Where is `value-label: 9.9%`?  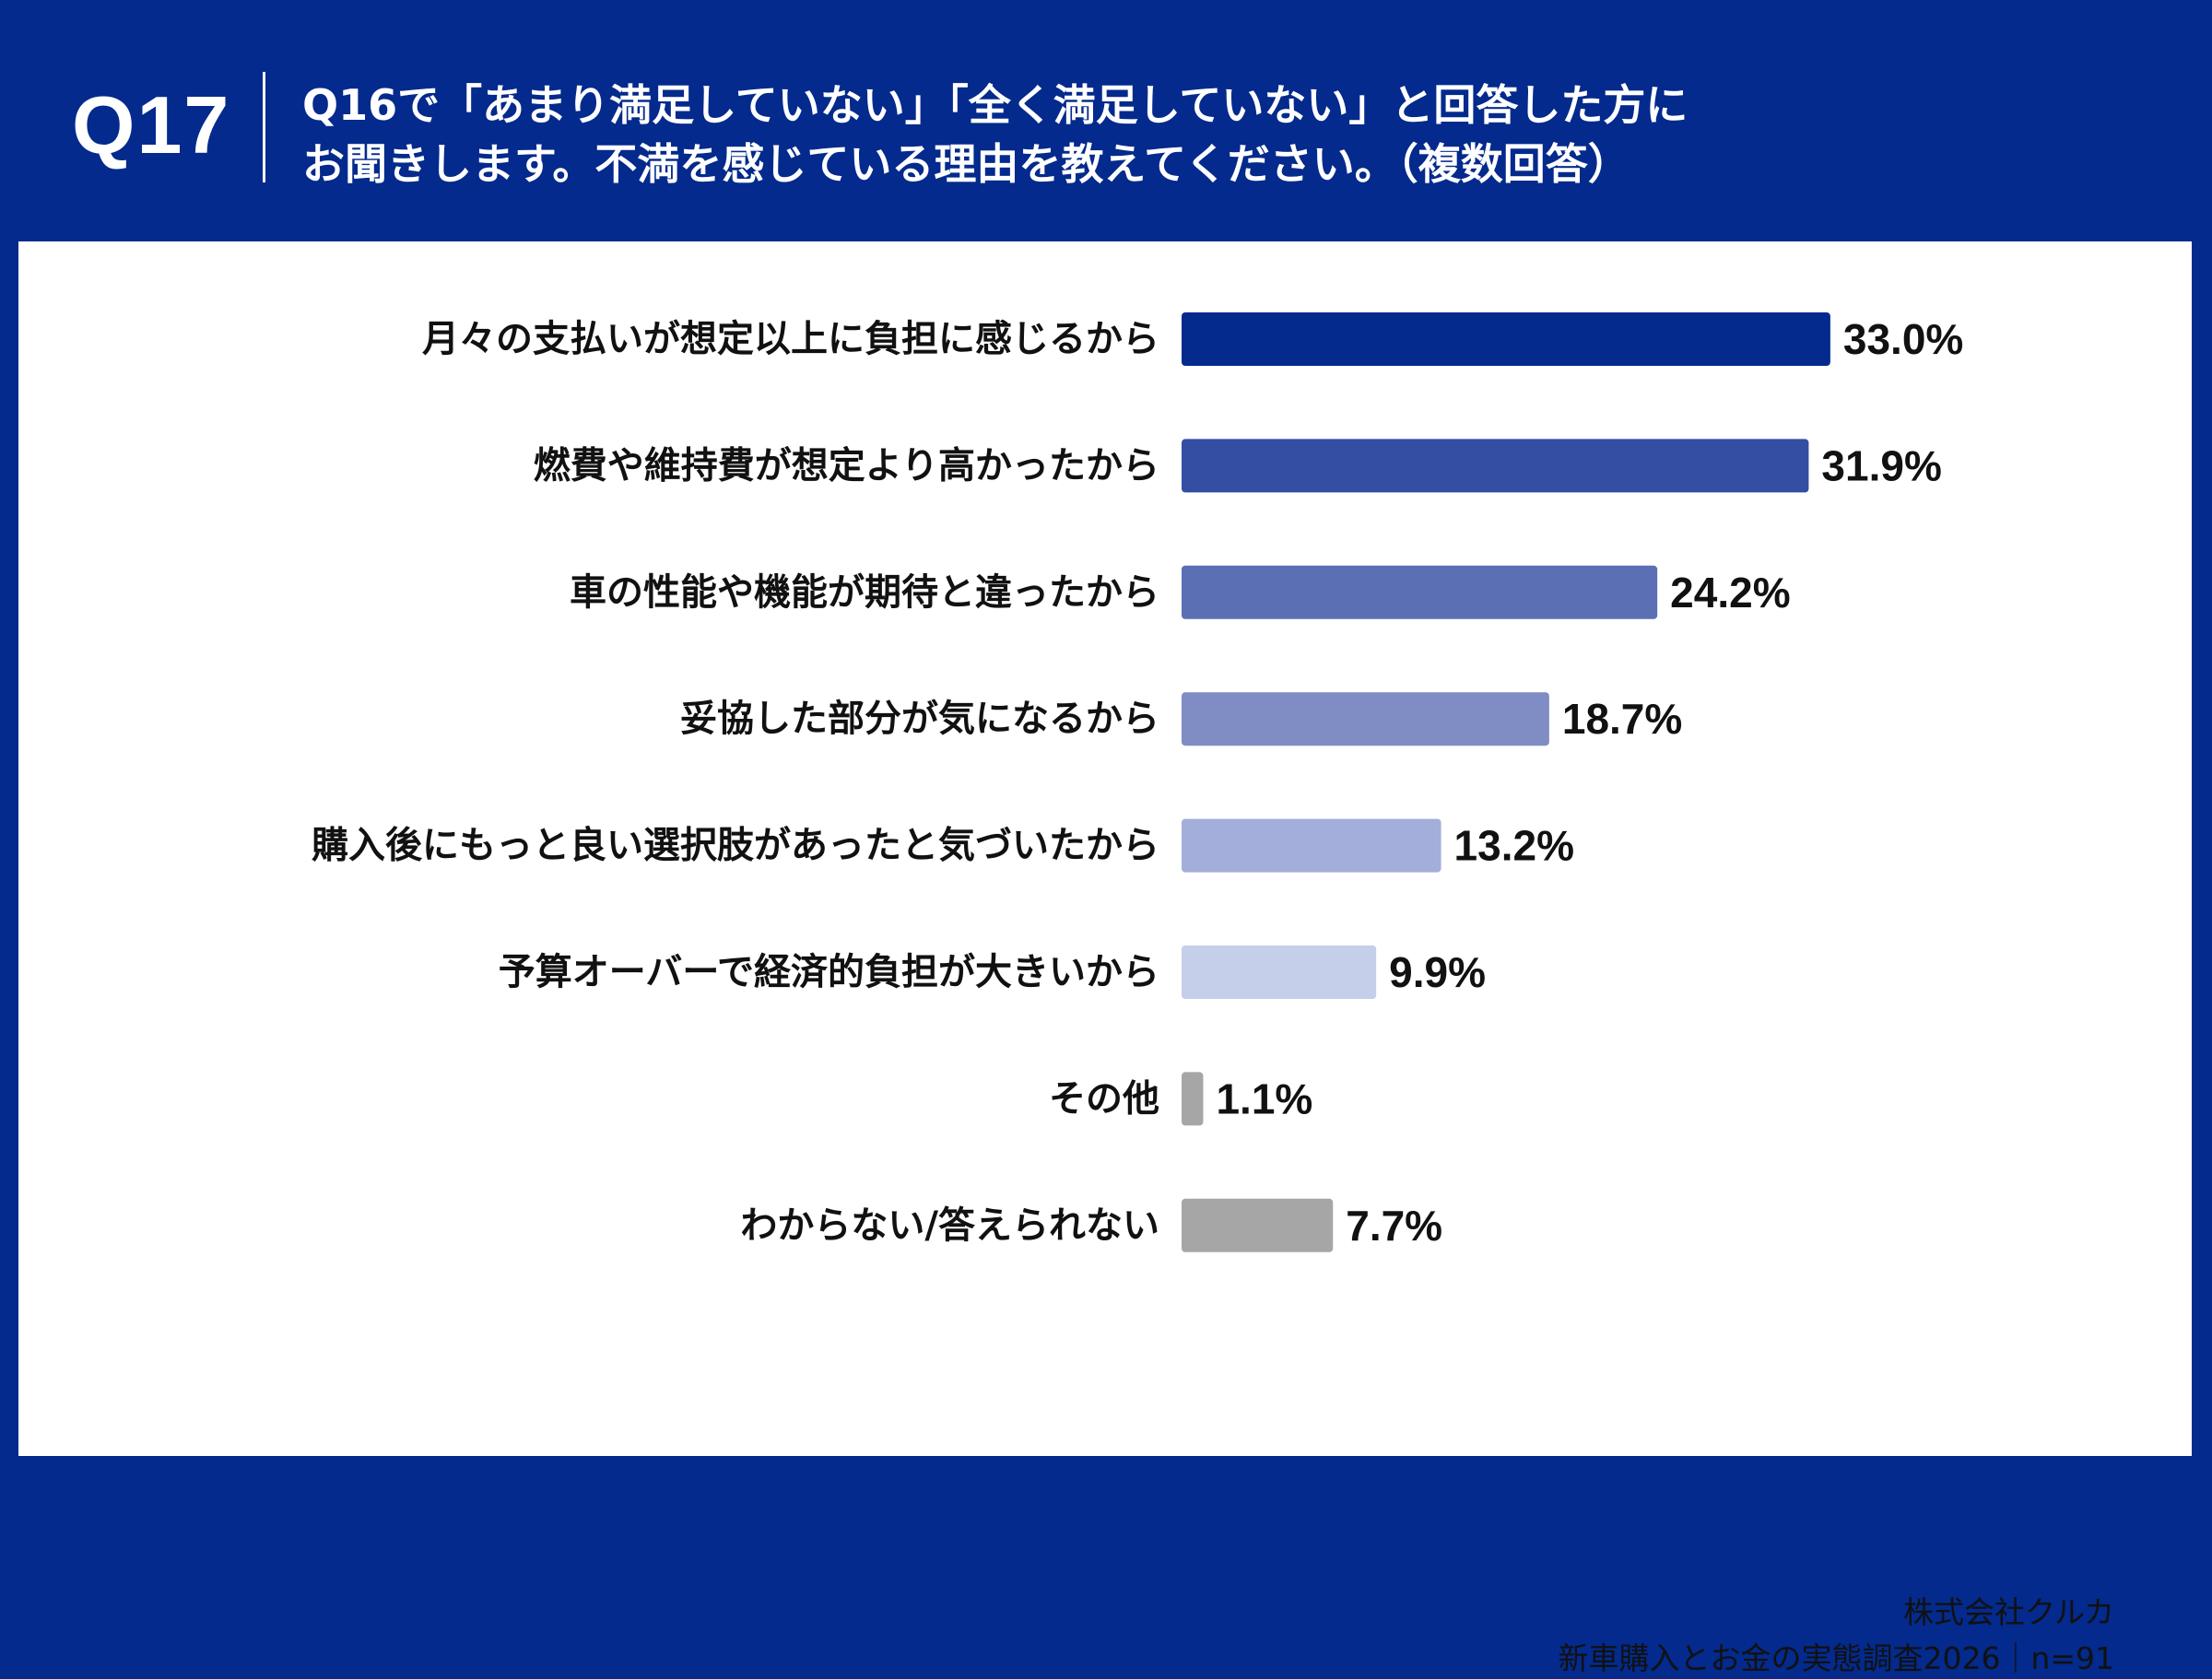 value-label: 9.9% is located at coordinates (1437, 972).